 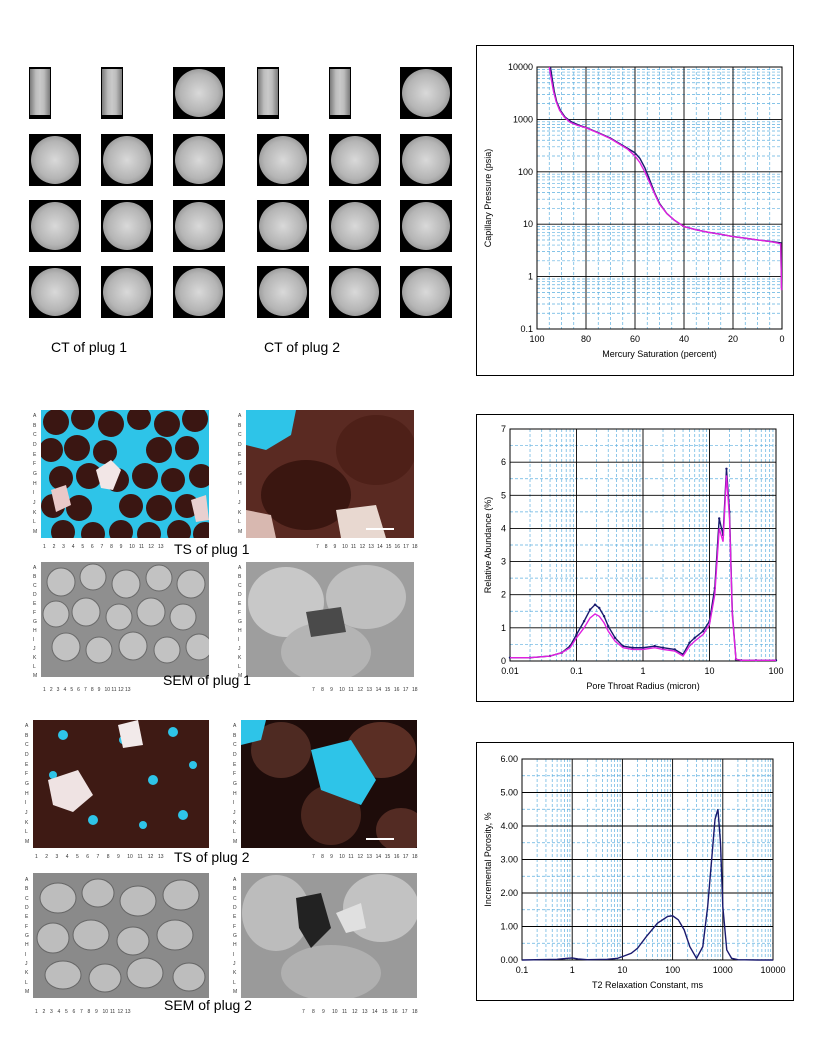 I want to click on y-tick-label: 1, so click(x=530, y=277).